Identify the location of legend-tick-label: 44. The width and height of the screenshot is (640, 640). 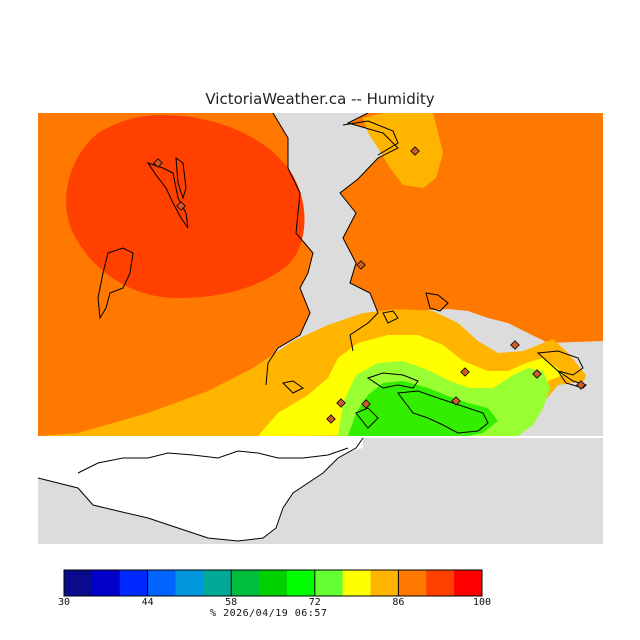
(147, 602).